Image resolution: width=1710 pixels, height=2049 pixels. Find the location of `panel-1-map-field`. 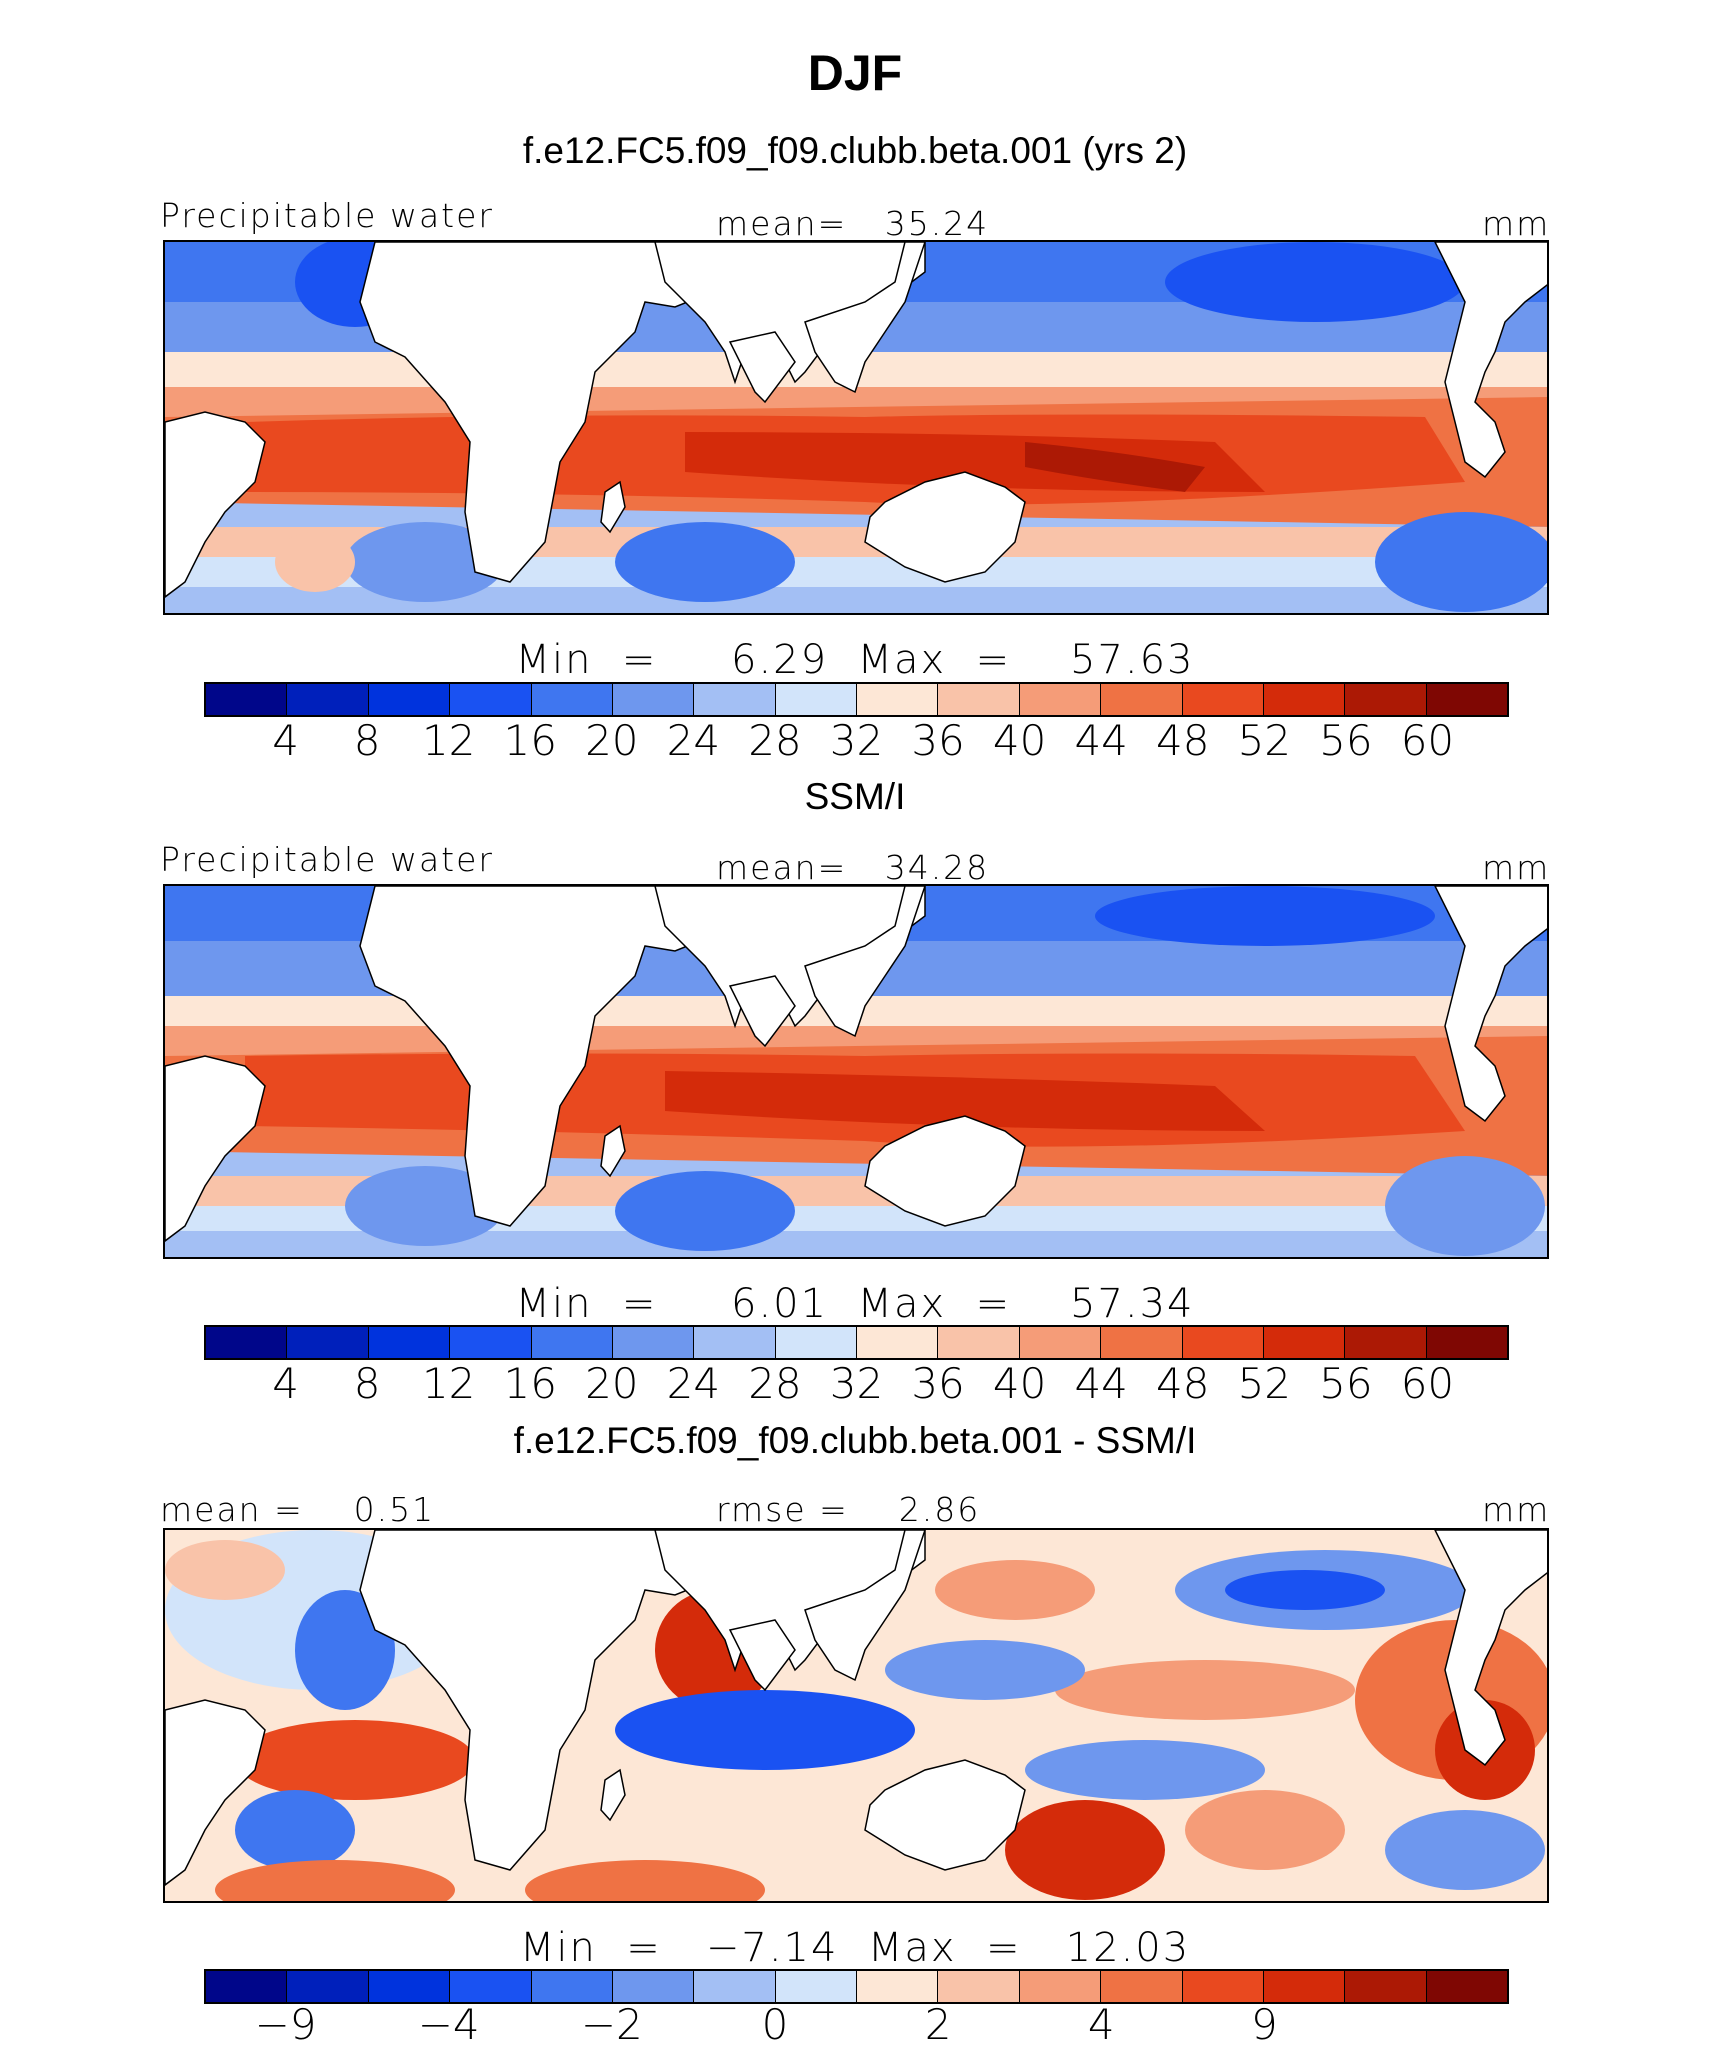

panel-1-map-field is located at coordinates (856, 427).